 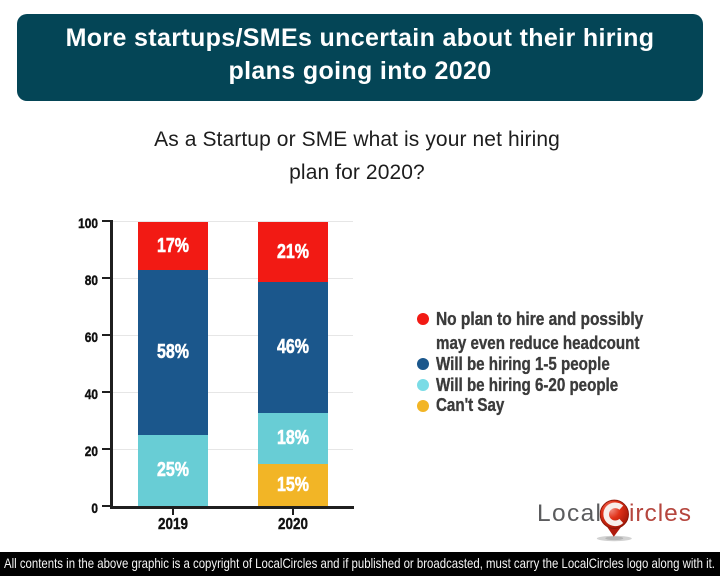 I want to click on svg-text: Local, so click(x=569, y=513).